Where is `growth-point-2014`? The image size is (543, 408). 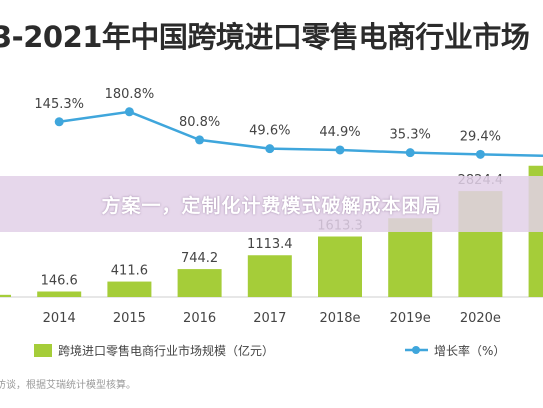
growth-point-2014 is located at coordinates (59, 122).